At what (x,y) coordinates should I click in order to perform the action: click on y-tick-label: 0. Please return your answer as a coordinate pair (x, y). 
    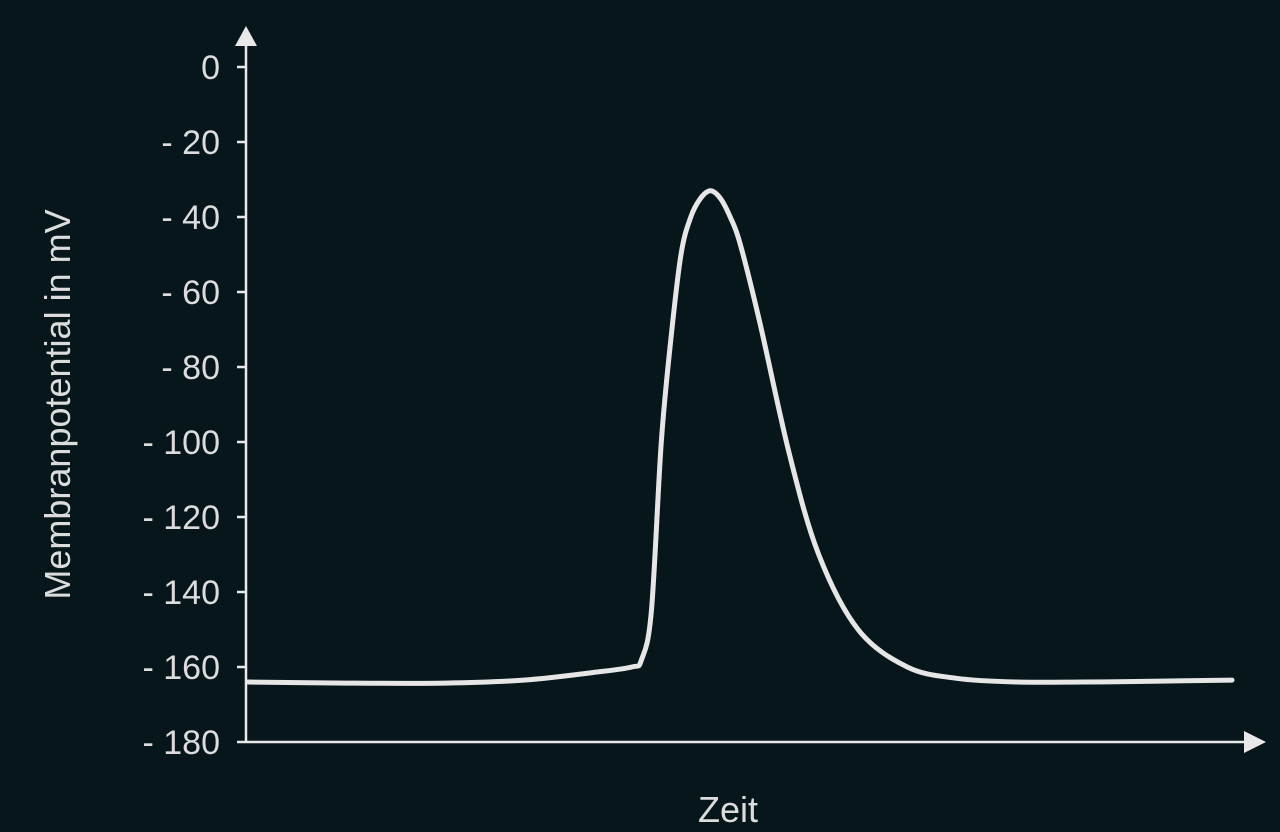
    Looking at the image, I should click on (210, 68).